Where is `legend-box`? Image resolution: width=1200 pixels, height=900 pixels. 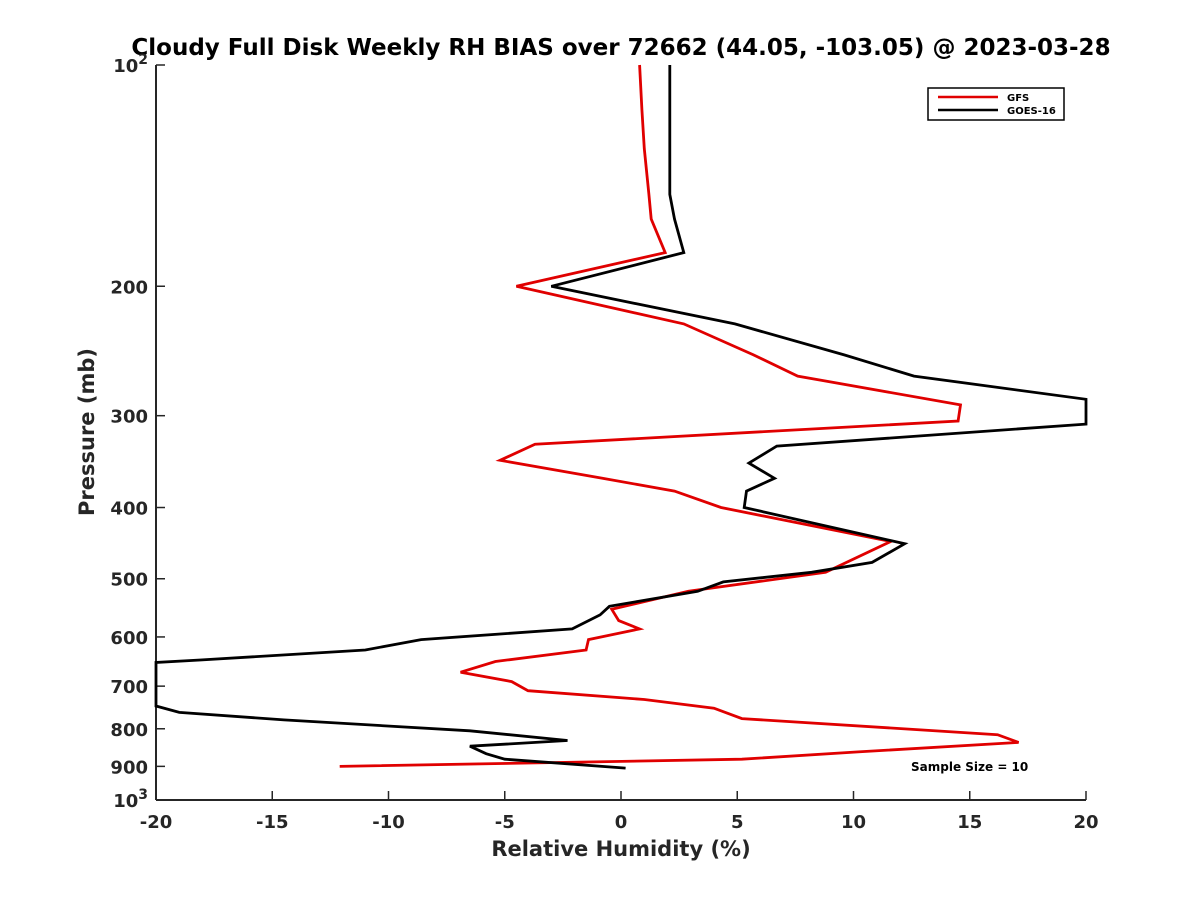 legend-box is located at coordinates (996, 104).